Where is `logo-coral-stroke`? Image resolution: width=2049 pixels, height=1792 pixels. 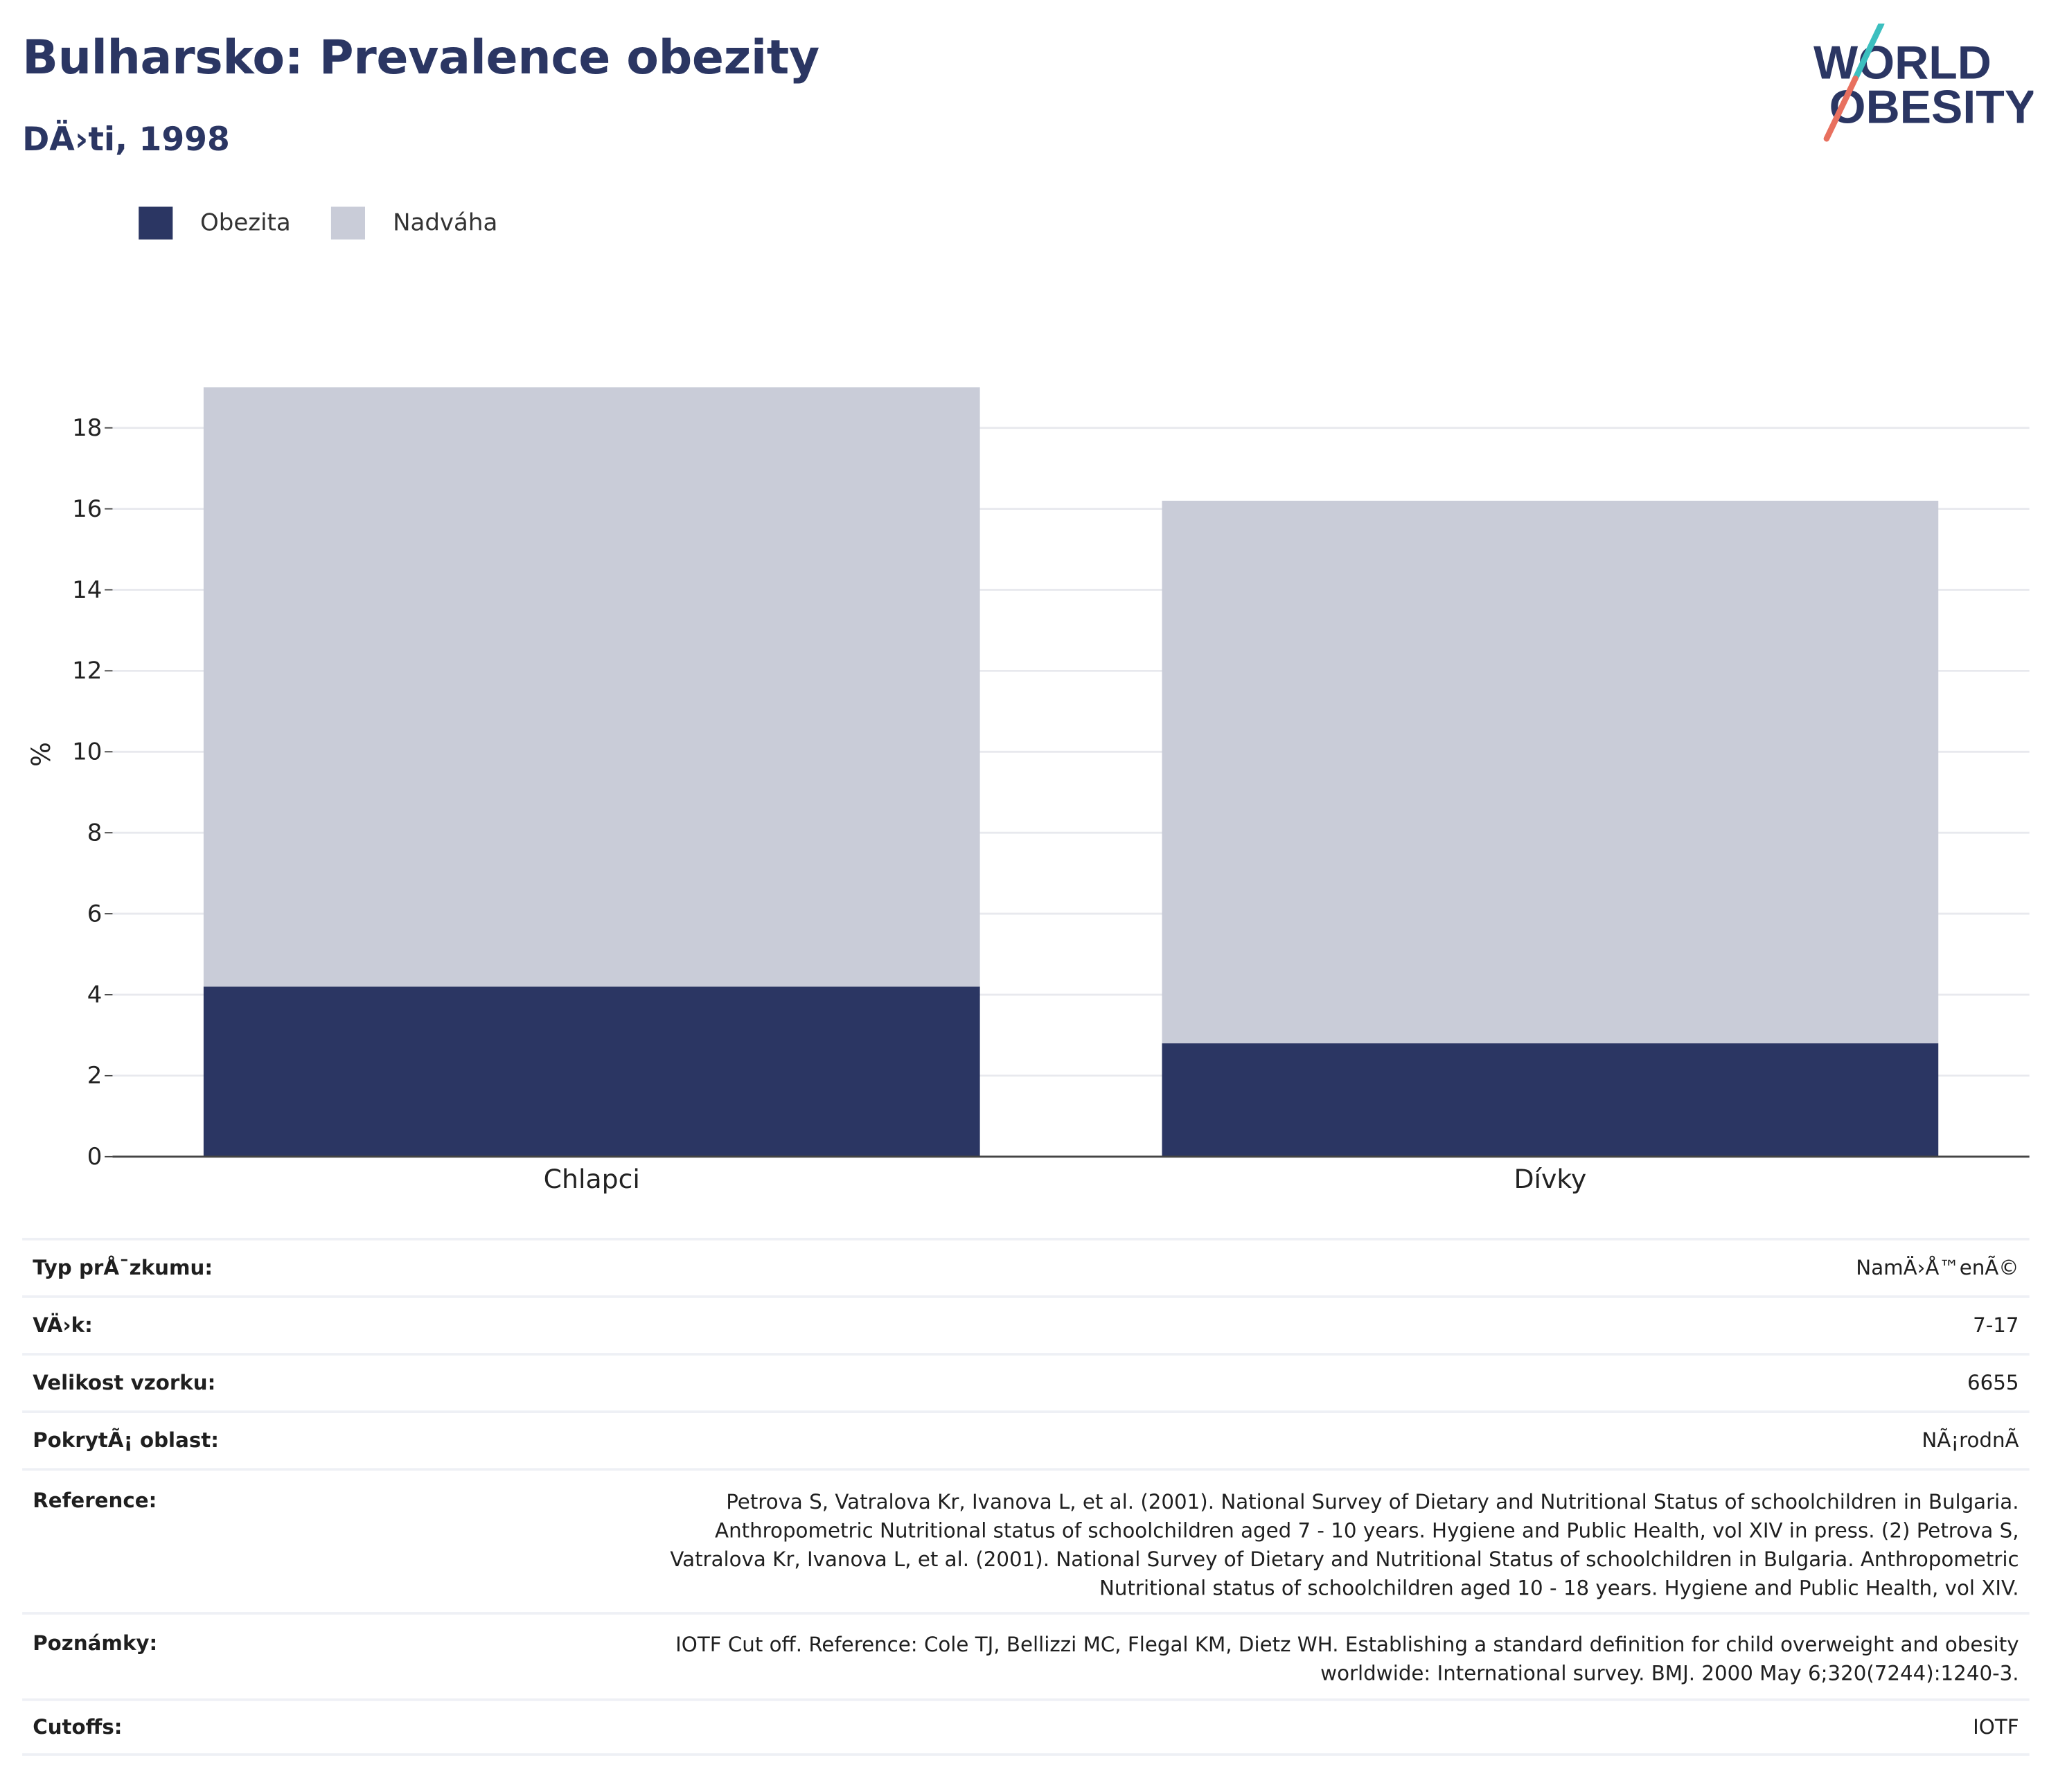 logo-coral-stroke is located at coordinates (1841, 109).